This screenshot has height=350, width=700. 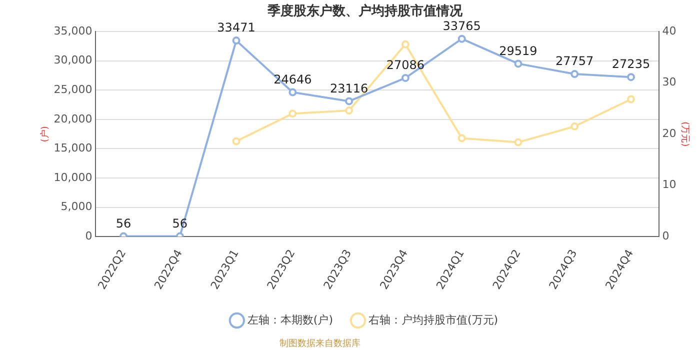 I want to click on data-label: 29519, so click(x=518, y=51).